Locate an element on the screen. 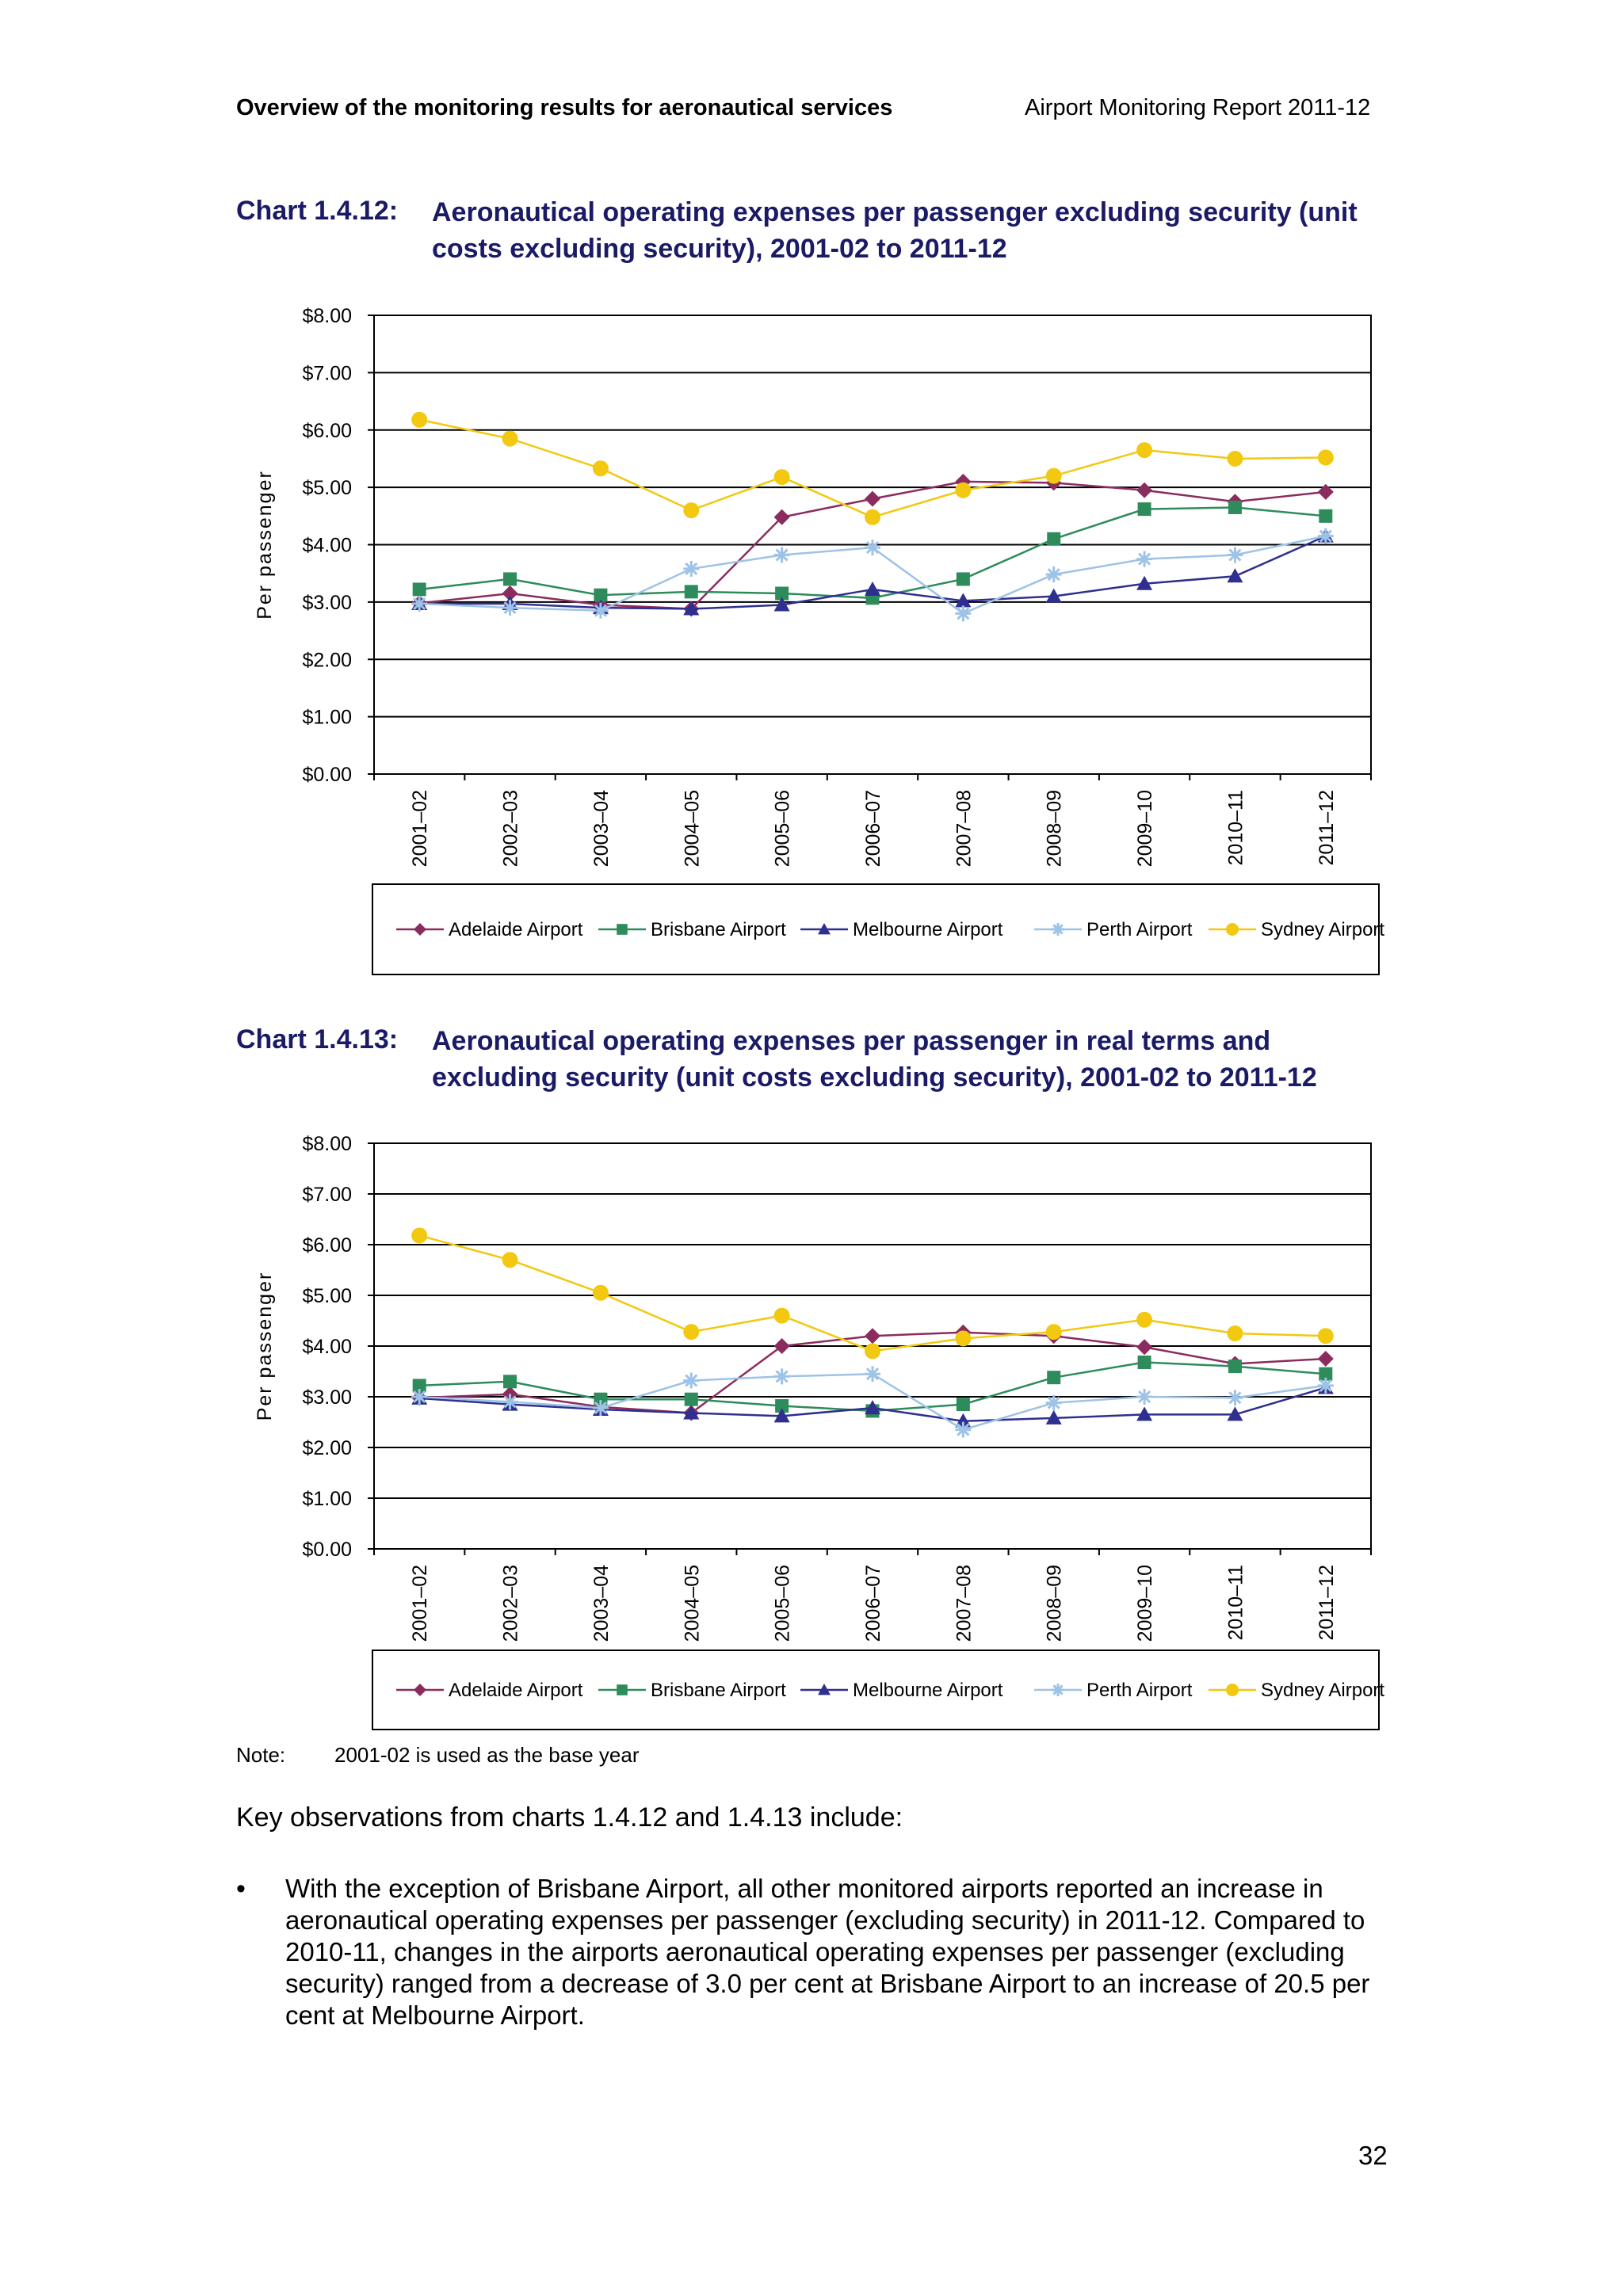 The width and height of the screenshot is (1623, 2296). x-tick-label: 2002–03 is located at coordinates (511, 828).